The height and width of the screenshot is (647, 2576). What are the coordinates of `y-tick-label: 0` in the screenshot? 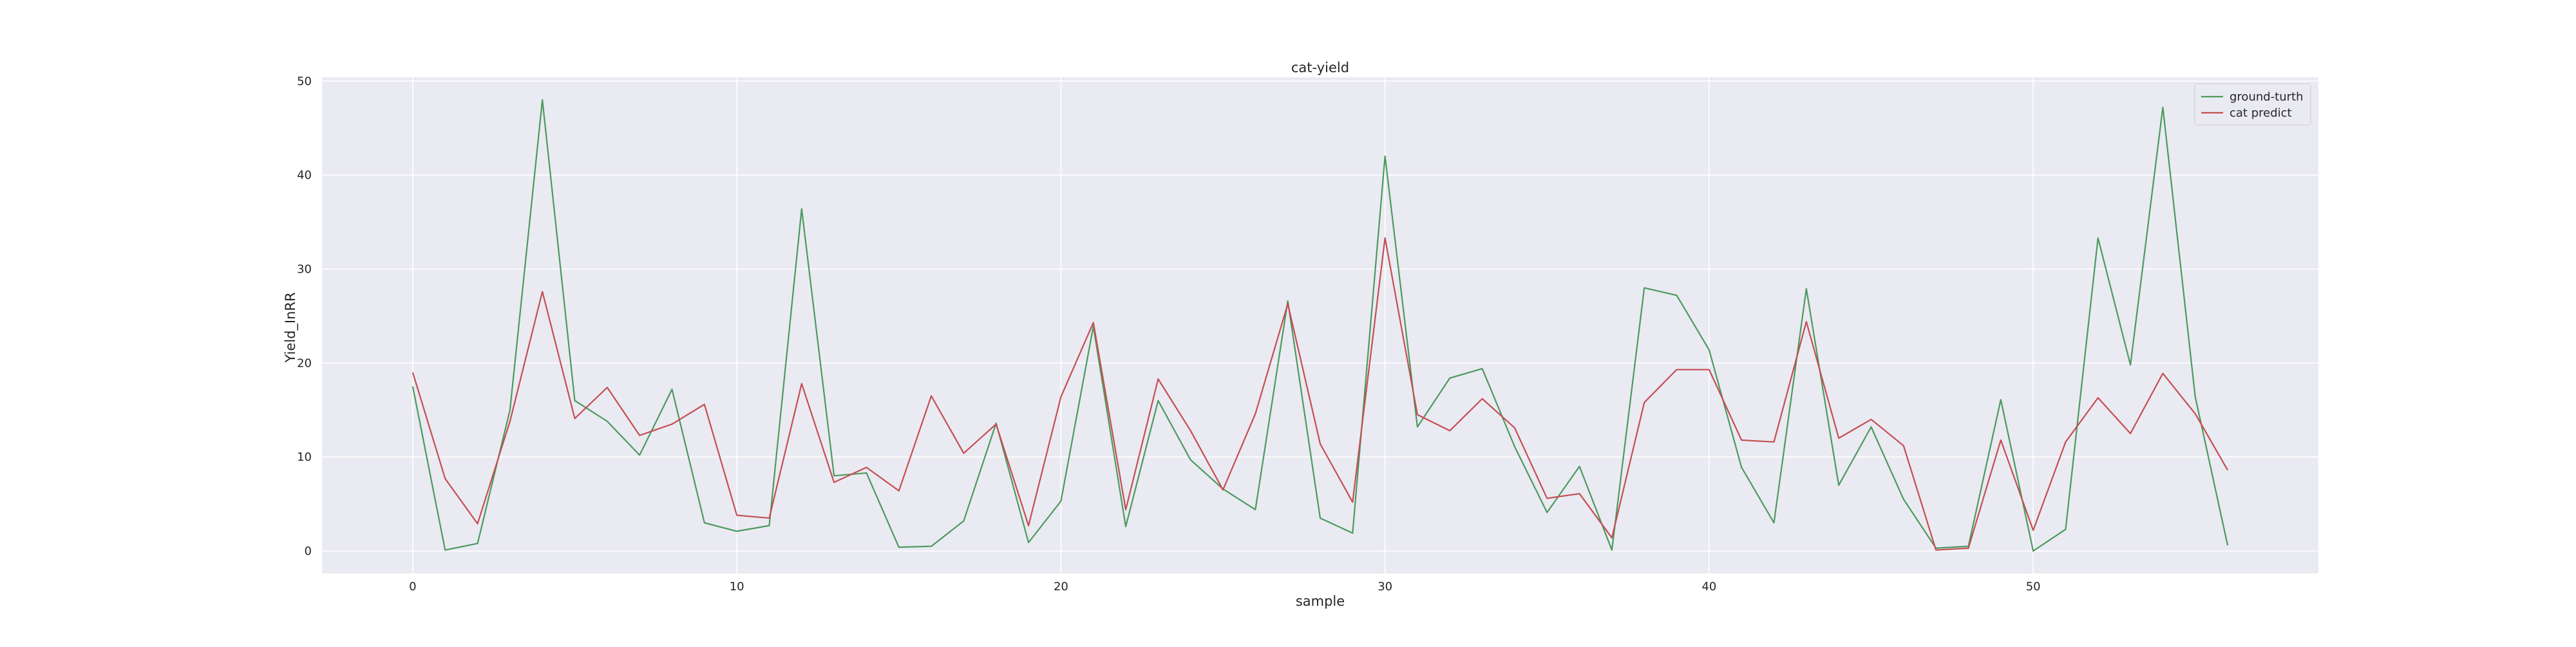 It's located at (309, 551).